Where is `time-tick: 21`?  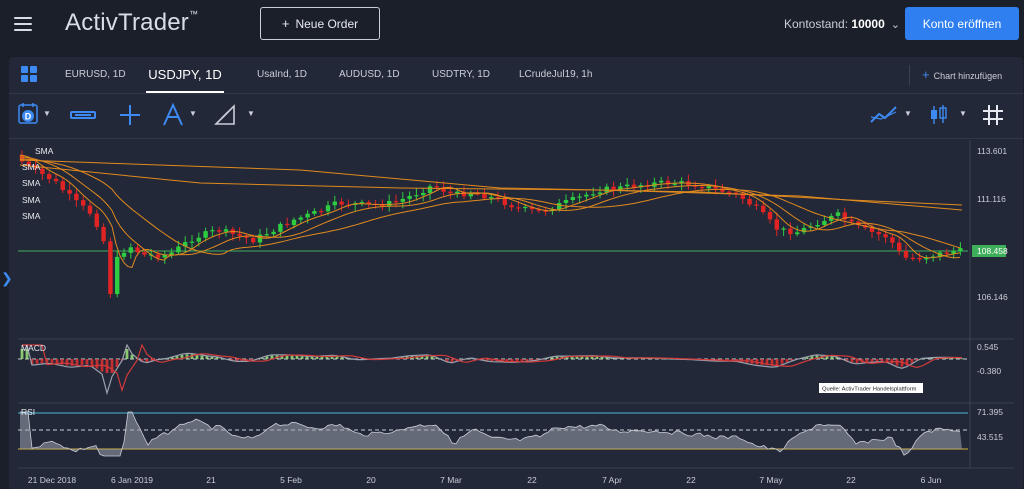 time-tick: 21 is located at coordinates (211, 480).